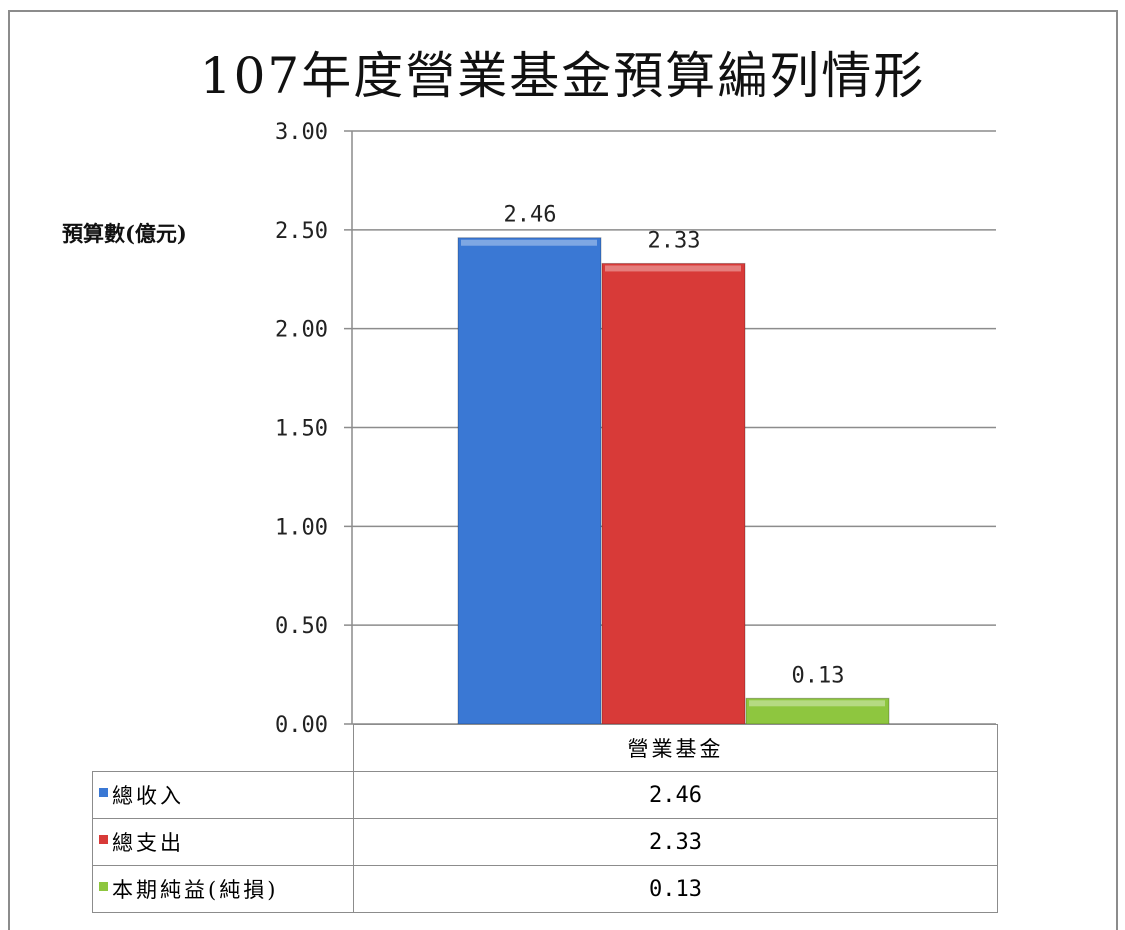  I want to click on category-label: 營業基金, so click(675, 748).